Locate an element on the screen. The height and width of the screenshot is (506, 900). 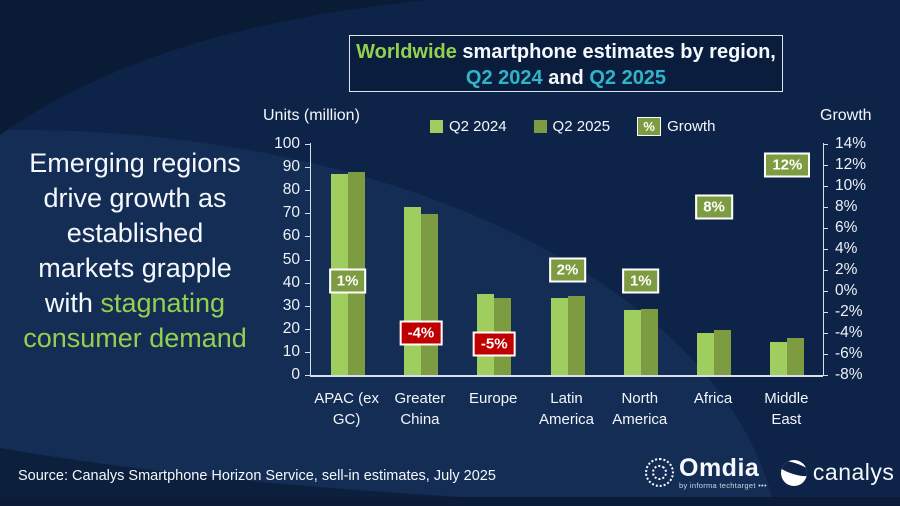
text-segment: consumer demand is located at coordinates (135, 338).